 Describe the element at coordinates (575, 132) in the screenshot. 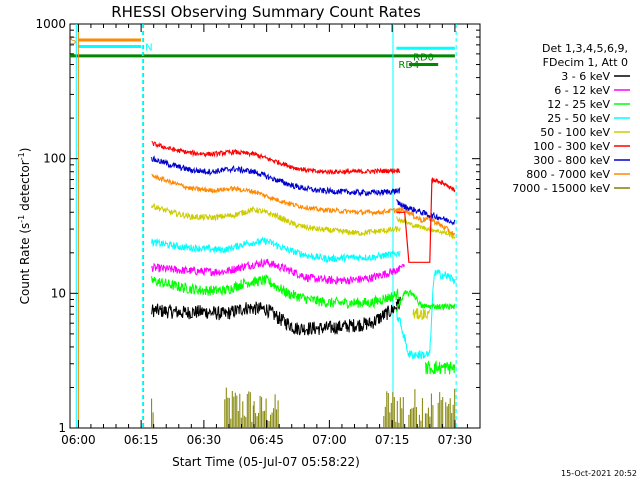

I see `legend-label-50-100-kev: 50 - 100 keV` at that location.